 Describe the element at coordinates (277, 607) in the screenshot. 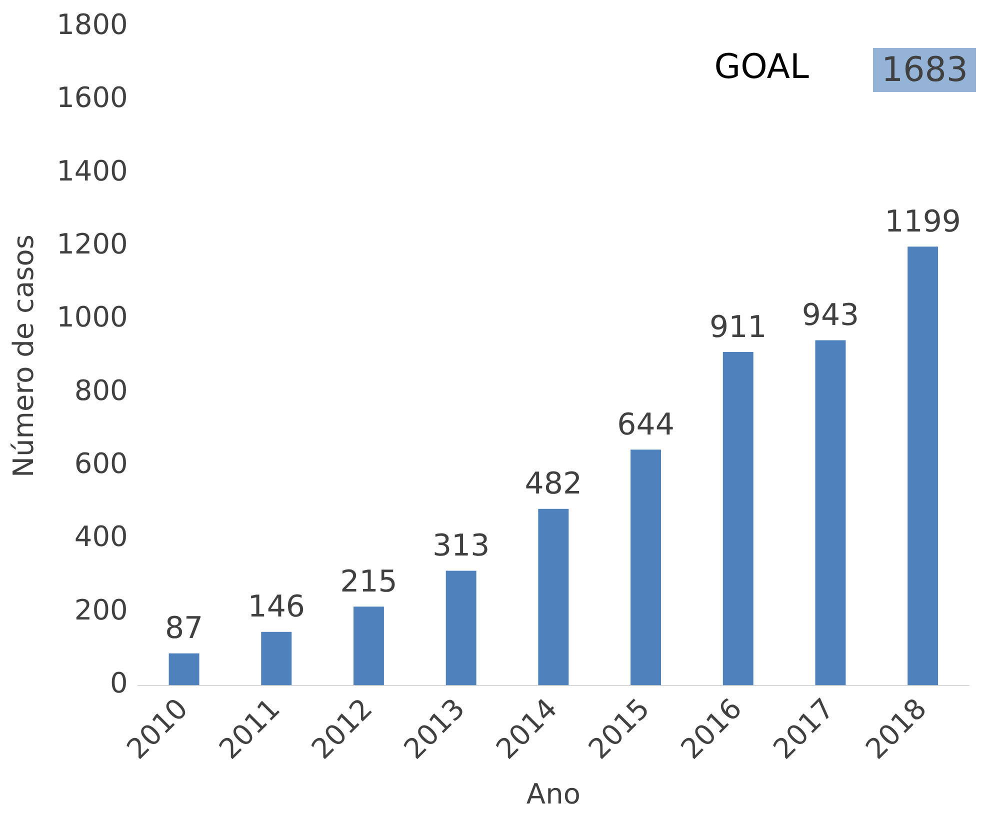

I see `data-label: 146` at that location.